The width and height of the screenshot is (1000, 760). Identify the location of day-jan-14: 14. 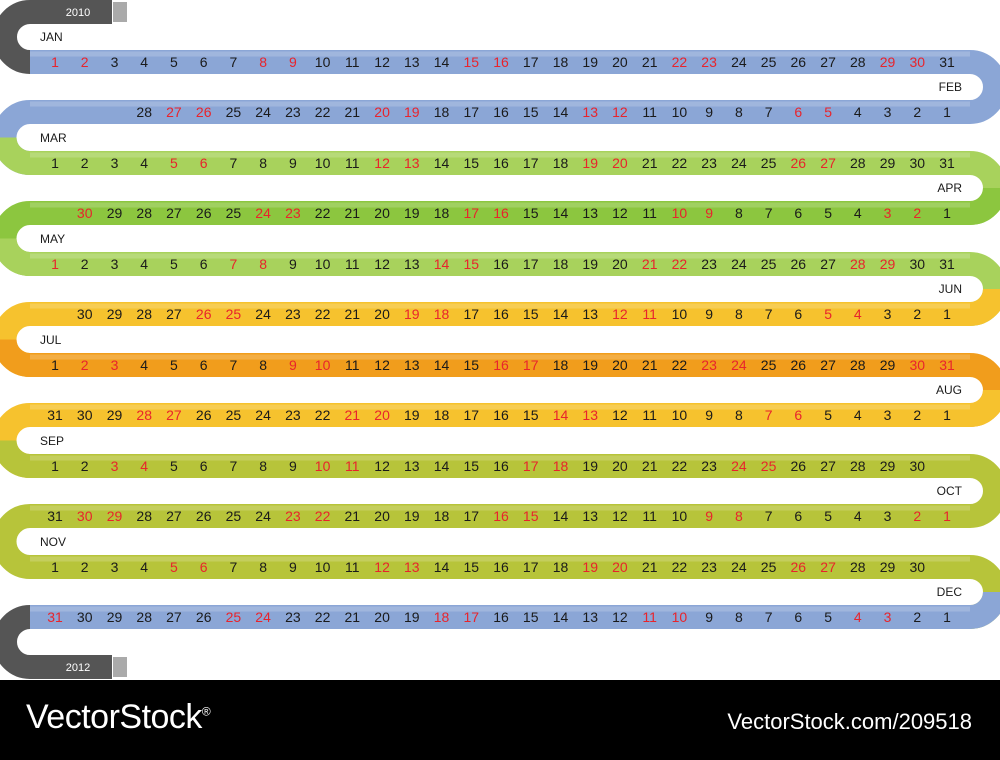
(442, 62).